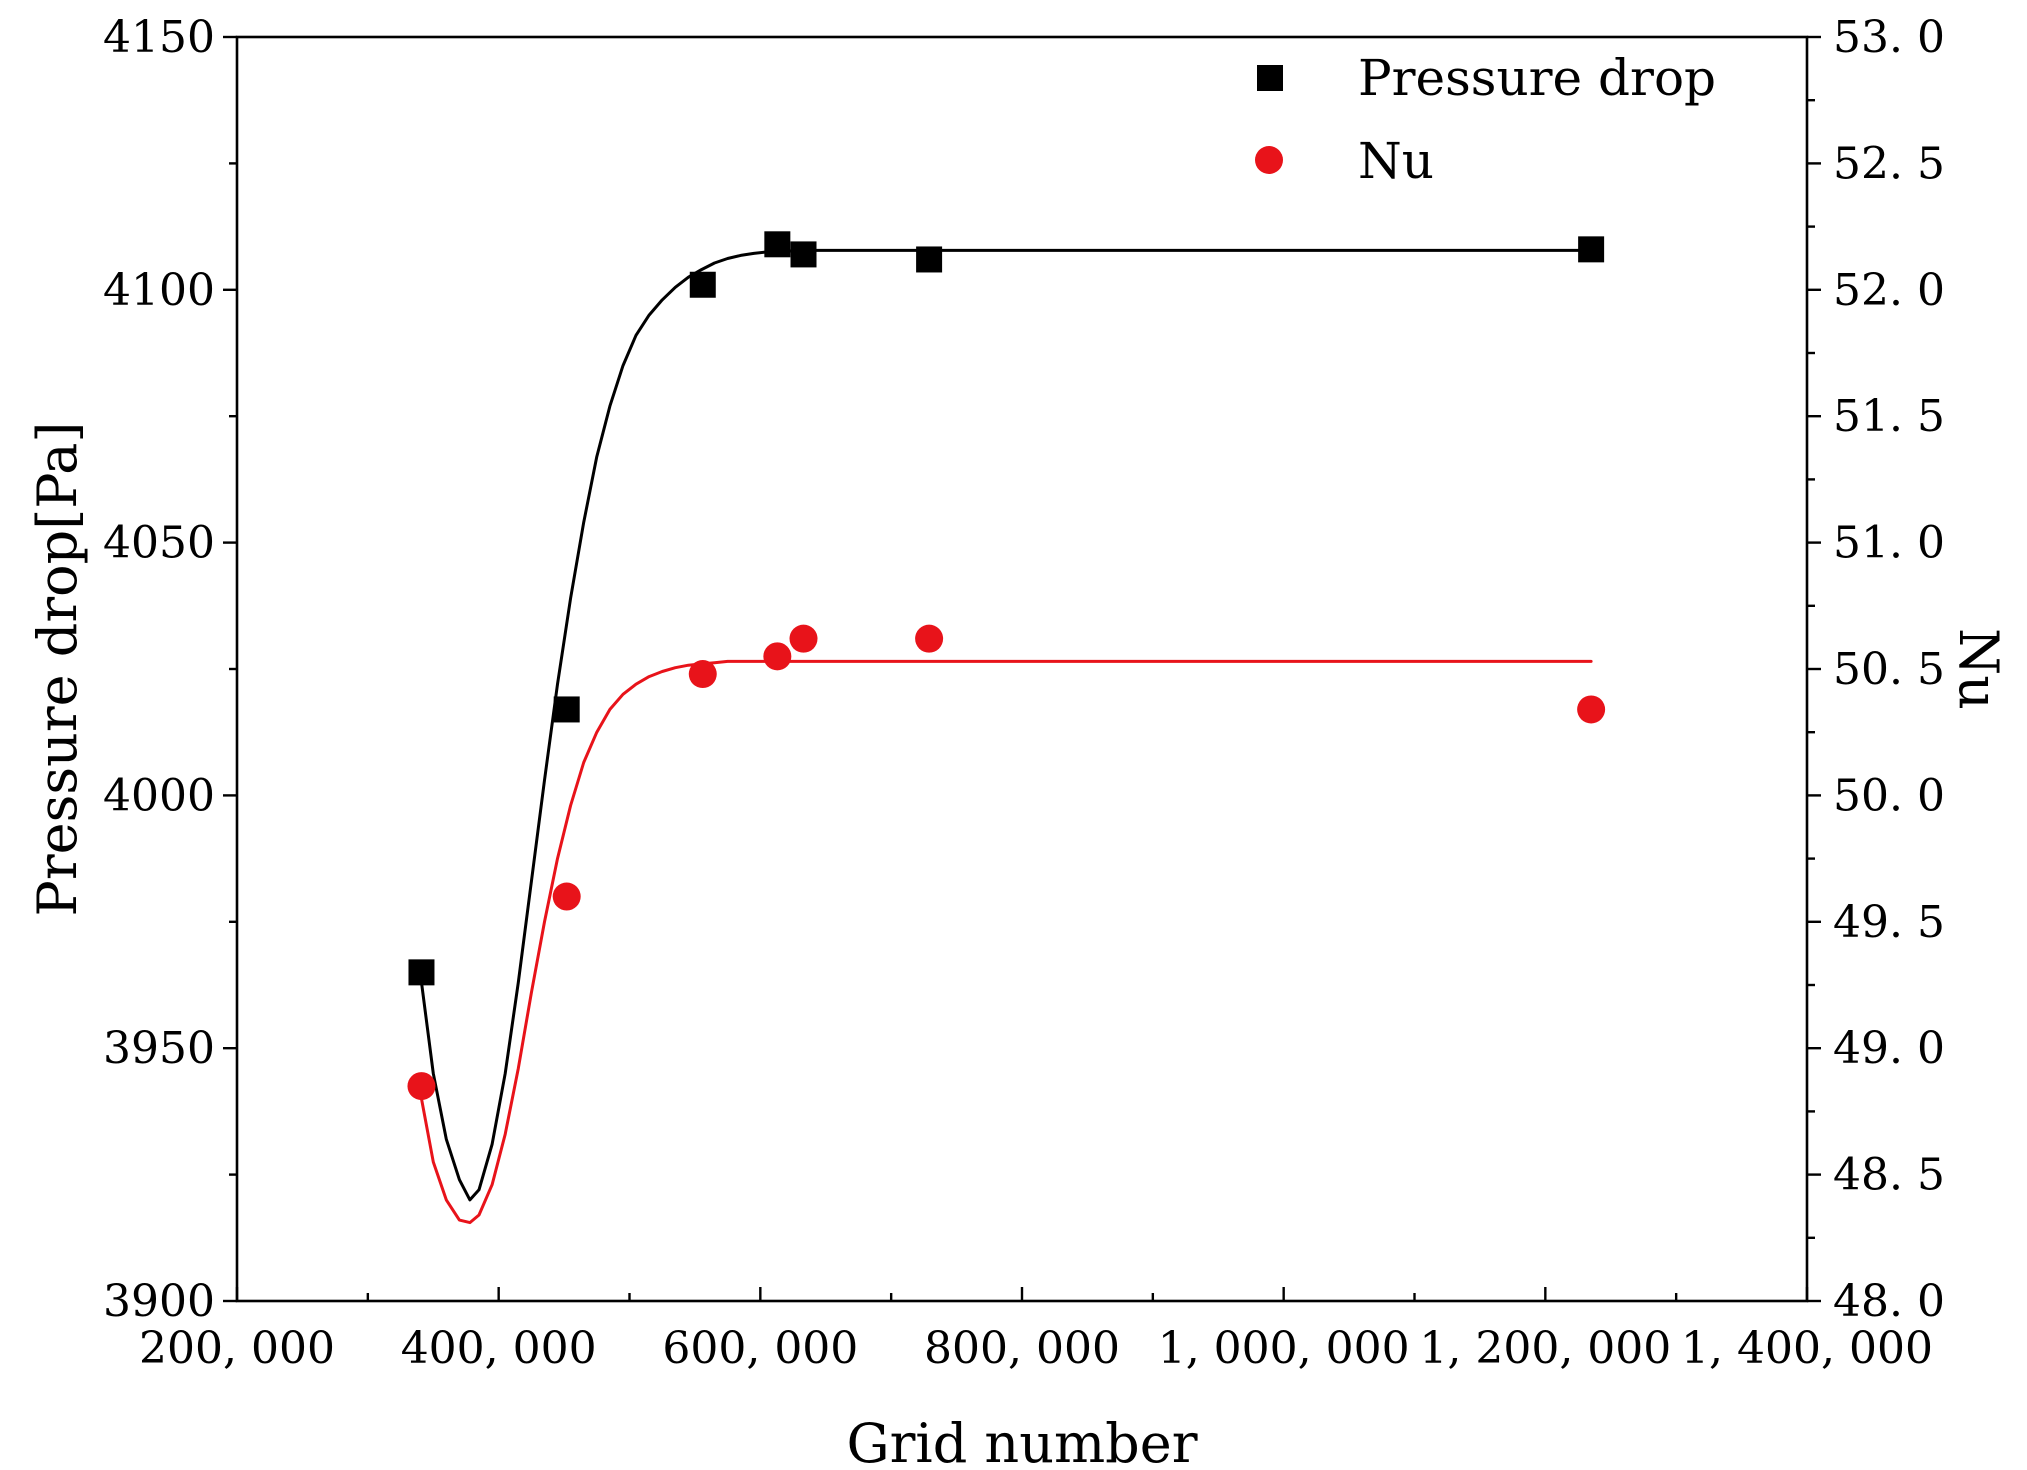 Image resolution: width=2027 pixels, height=1470 pixels. Describe the element at coordinates (1889, 669) in the screenshot. I see `y2-tick-label: 50. 5` at that location.